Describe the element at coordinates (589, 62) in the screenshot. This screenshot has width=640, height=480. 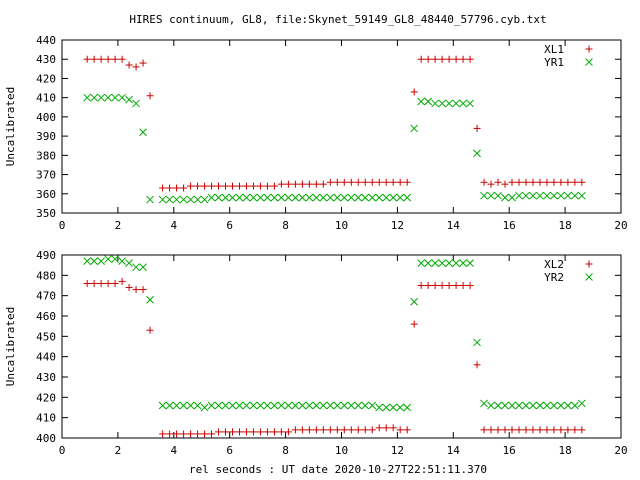
I see `legend-marker` at that location.